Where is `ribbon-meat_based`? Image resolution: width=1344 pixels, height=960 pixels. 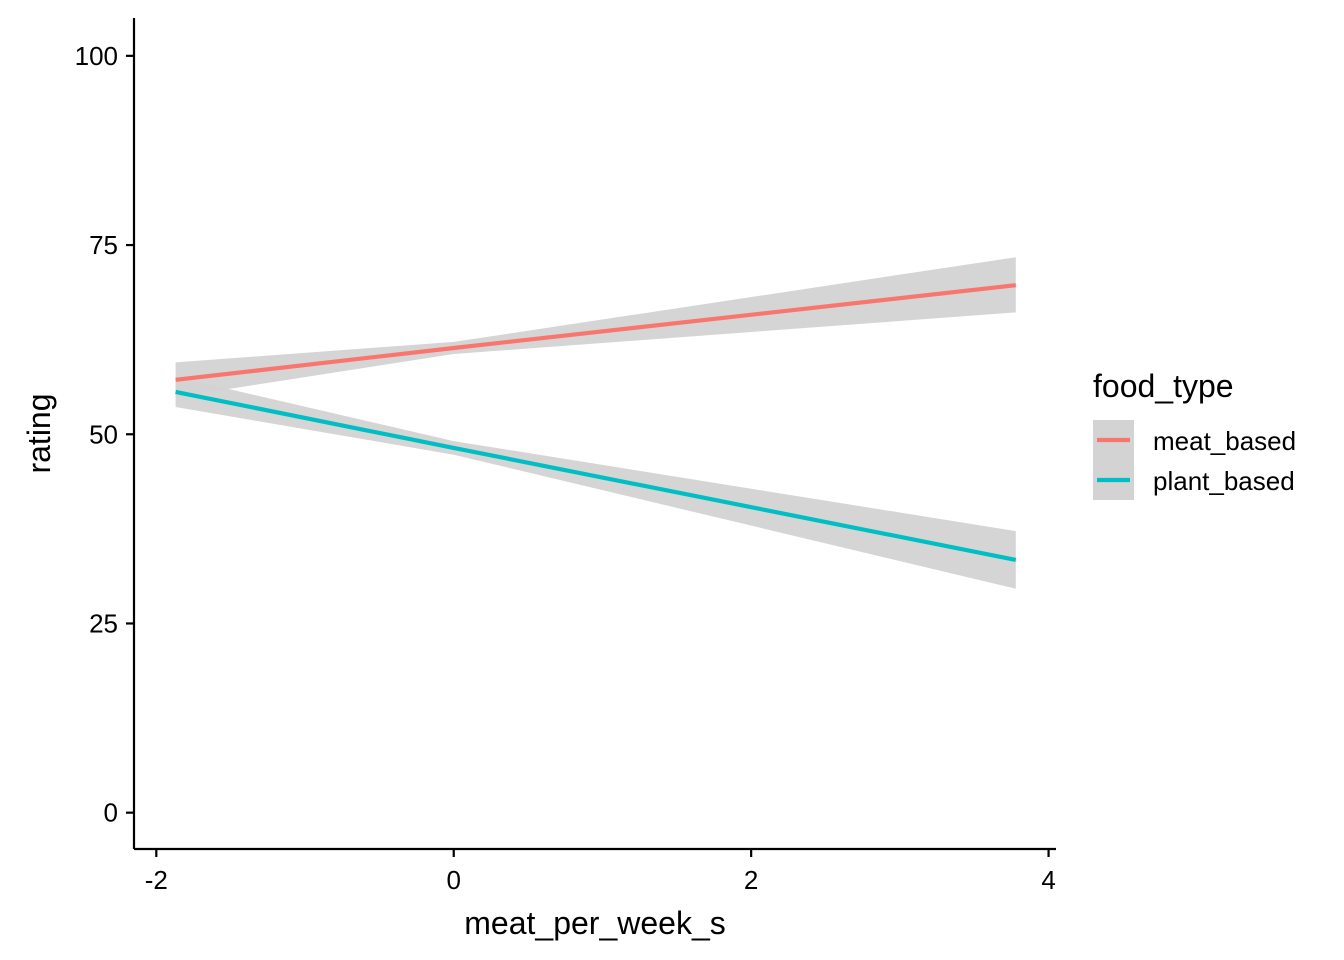 ribbon-meat_based is located at coordinates (595, 327).